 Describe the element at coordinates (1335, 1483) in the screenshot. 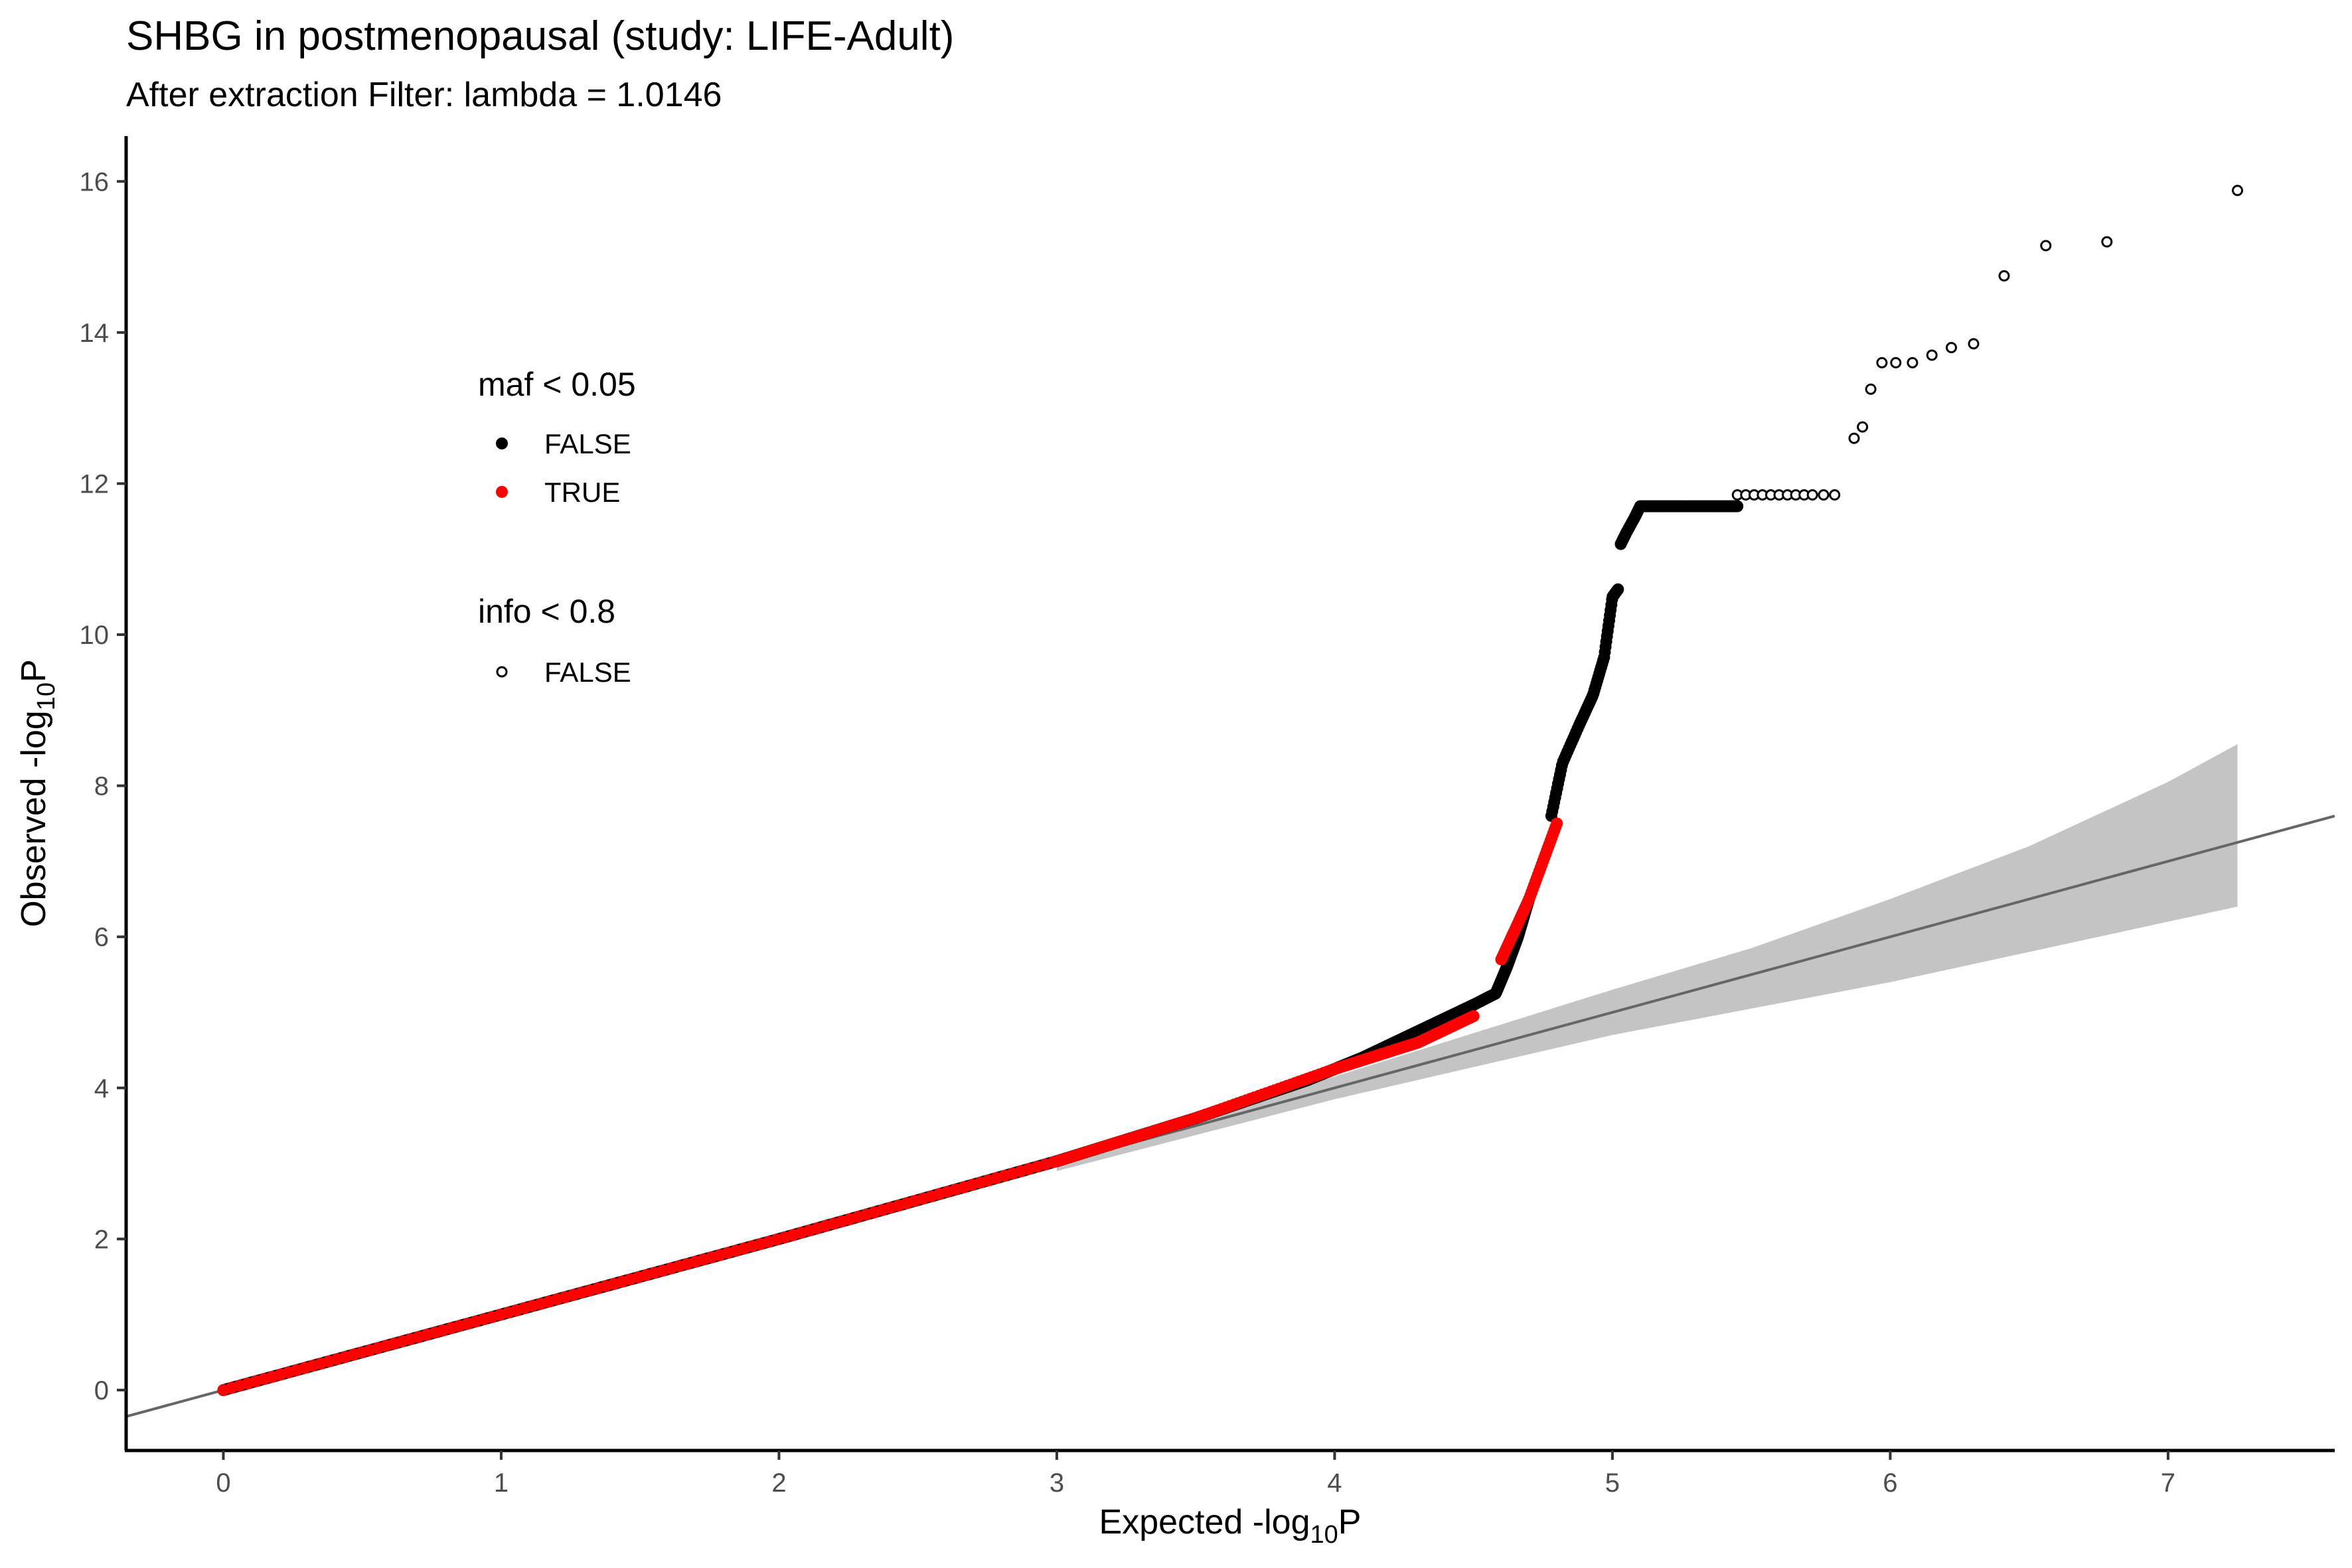

I see `x-tick-label: 4` at that location.